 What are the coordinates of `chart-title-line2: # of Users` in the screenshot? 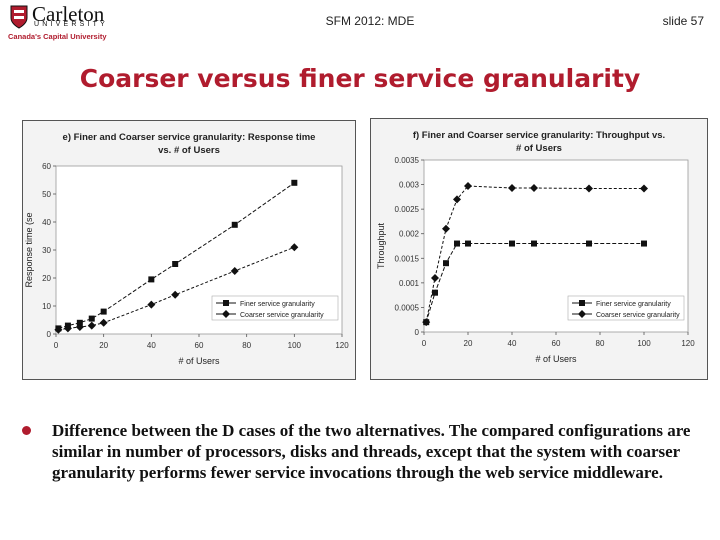 It's located at (539, 148).